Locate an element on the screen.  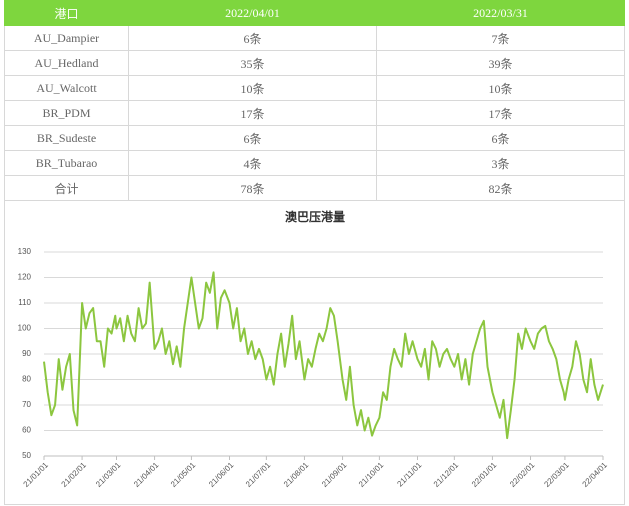
x-tick-label: 21/05/01 is located at coordinates (183, 474).